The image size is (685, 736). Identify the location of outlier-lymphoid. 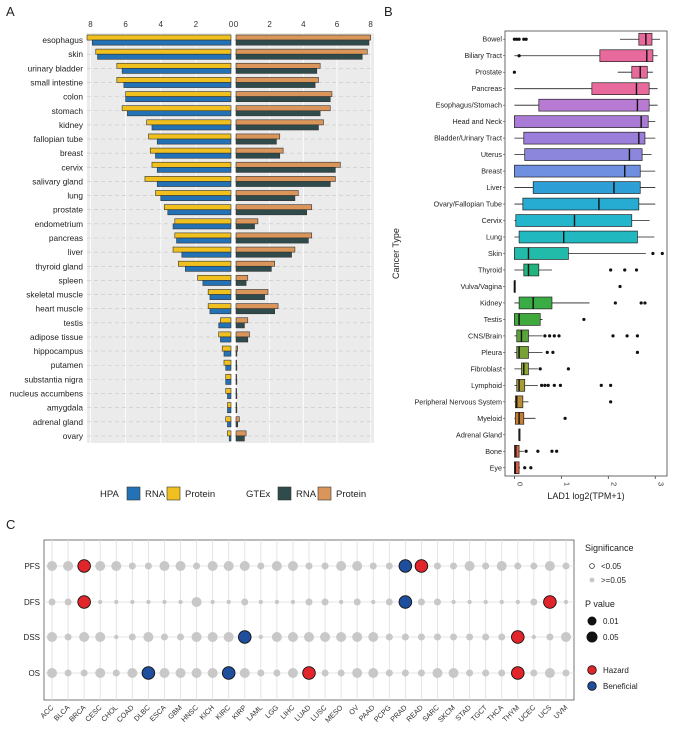
(548, 385).